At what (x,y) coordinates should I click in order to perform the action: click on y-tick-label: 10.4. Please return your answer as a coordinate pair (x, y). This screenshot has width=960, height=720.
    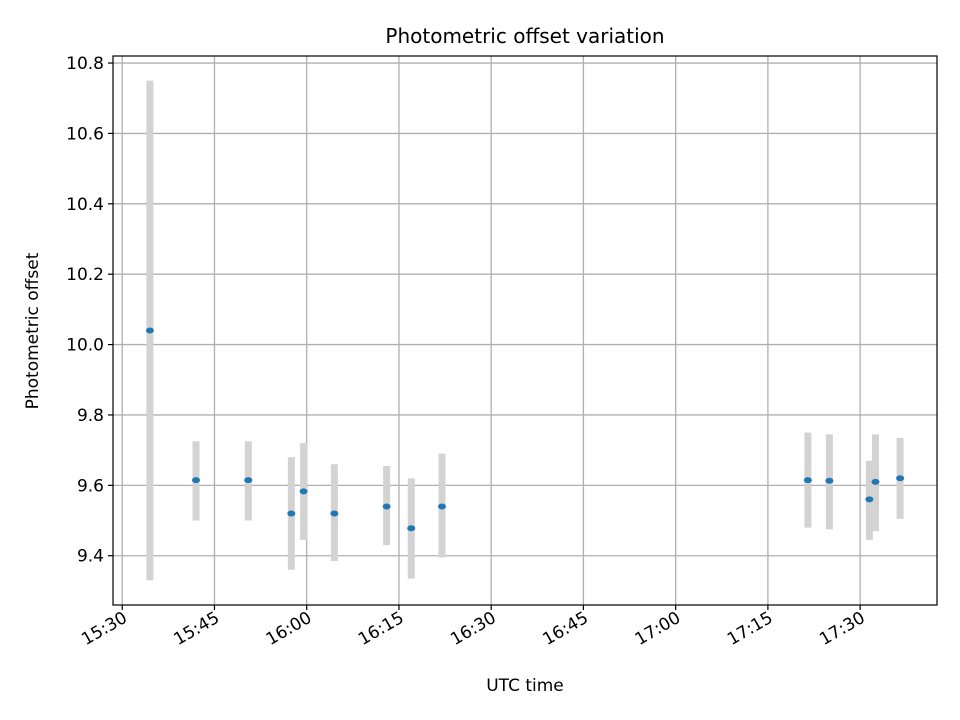
    Looking at the image, I should click on (85, 205).